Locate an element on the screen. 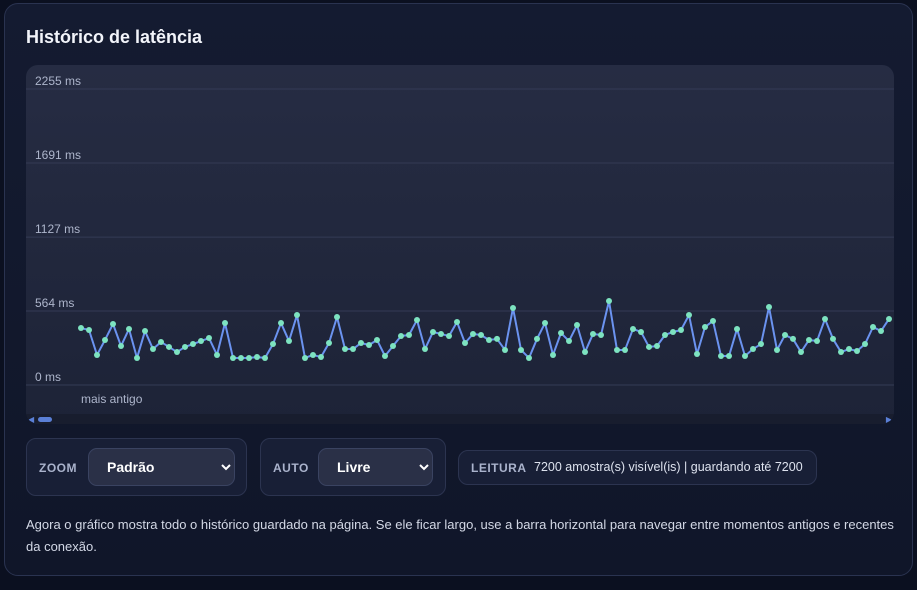  zoom-select: Padrão is located at coordinates (161, 467).